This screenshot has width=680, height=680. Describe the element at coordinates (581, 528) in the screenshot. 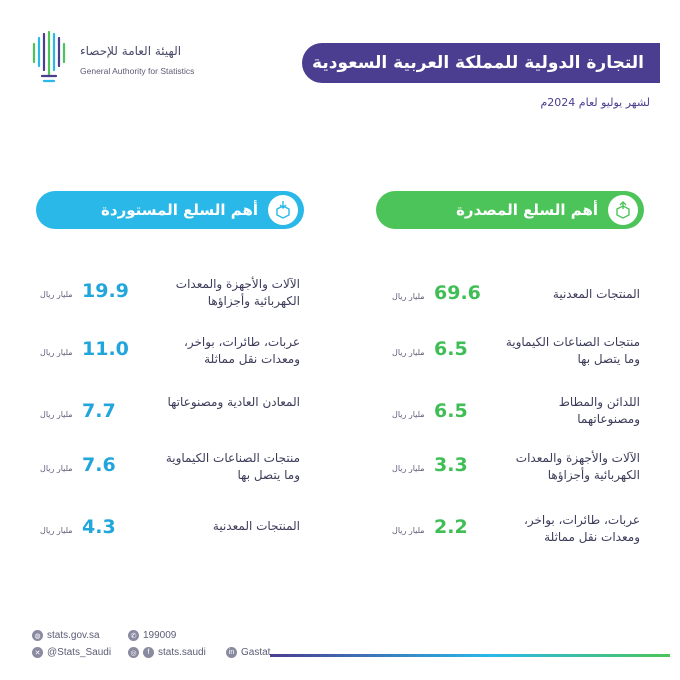

I see `export-item-label: عربات، طائرات، بواخر، ومعدات نقل مماثلة` at that location.